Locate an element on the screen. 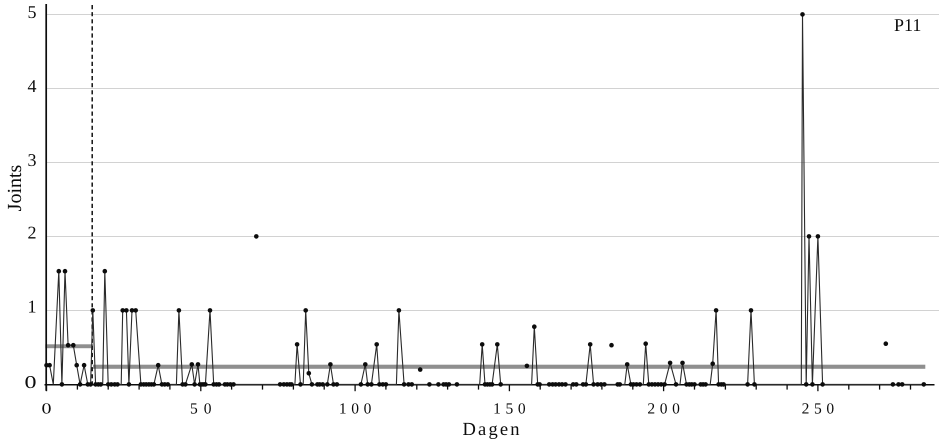  svg-text: 250 is located at coordinates (818, 409).